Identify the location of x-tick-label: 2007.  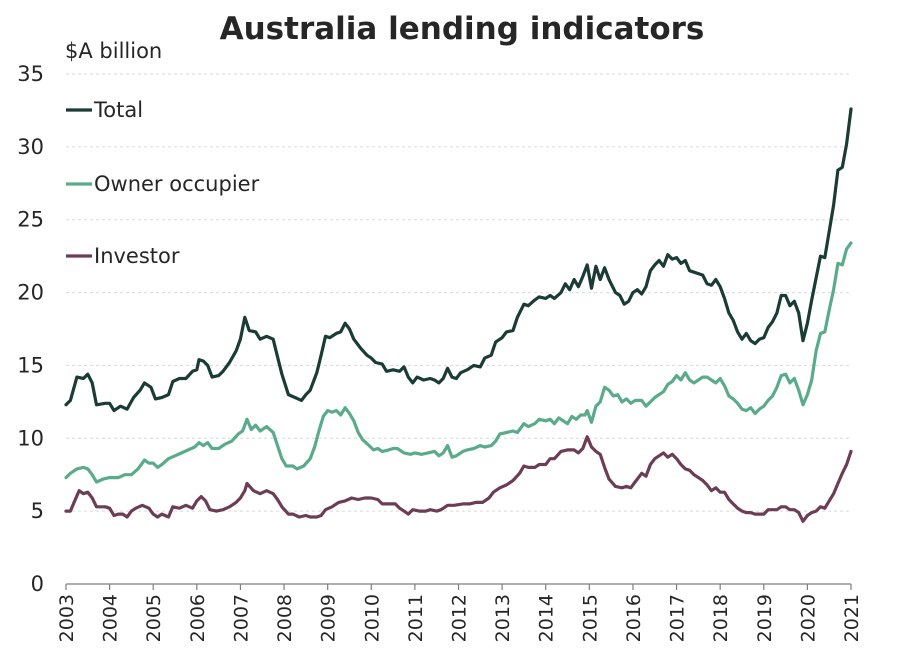
(241, 618).